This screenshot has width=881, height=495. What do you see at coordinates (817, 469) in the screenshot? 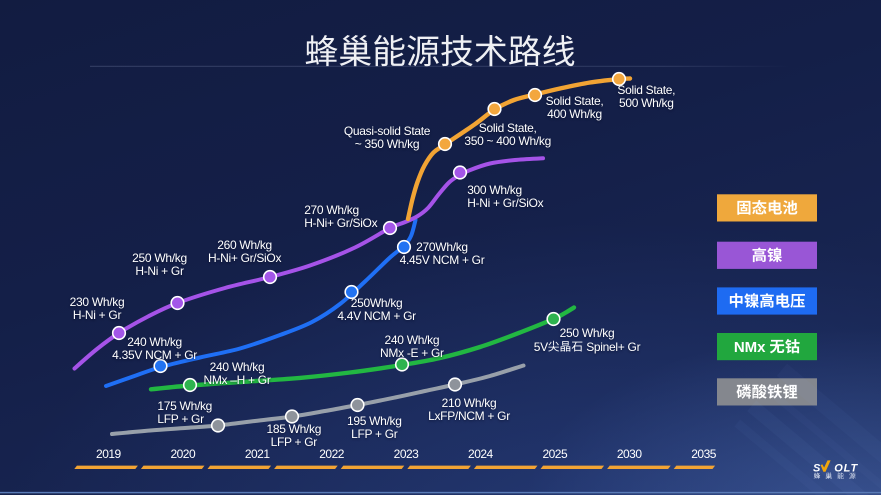
I see `svg-text: S` at bounding box center [817, 469].